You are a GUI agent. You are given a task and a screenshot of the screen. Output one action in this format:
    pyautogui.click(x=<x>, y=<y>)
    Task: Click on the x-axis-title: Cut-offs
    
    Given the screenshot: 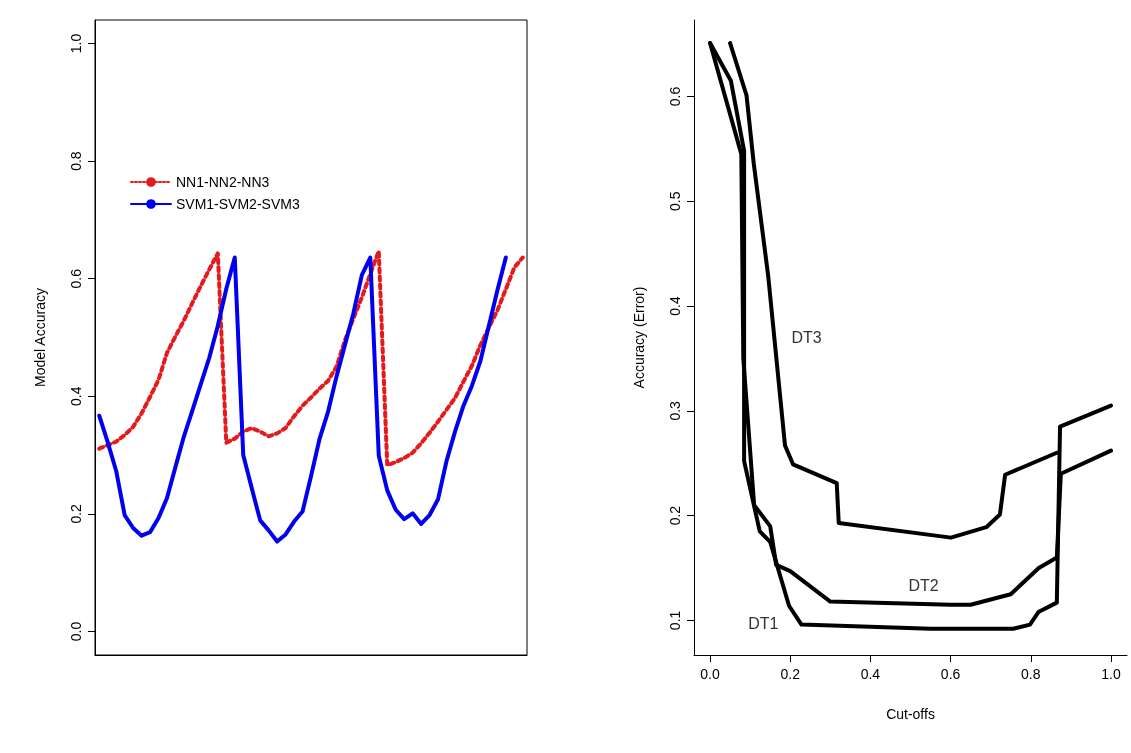 What is the action you would take?
    pyautogui.click(x=910, y=714)
    